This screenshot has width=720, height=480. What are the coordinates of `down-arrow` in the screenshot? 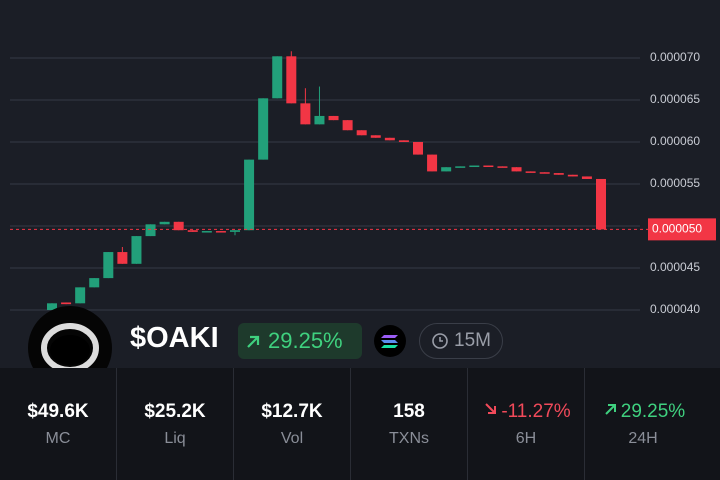 It's located at (491, 408).